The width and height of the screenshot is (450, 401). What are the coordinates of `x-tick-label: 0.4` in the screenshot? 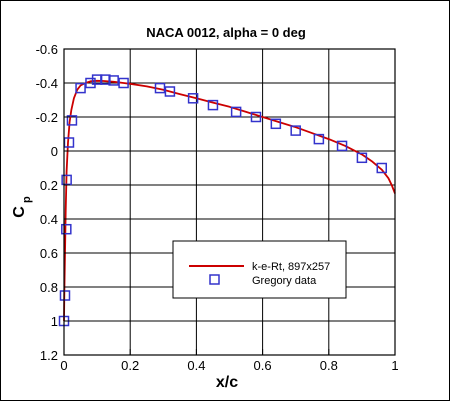 It's located at (196, 365).